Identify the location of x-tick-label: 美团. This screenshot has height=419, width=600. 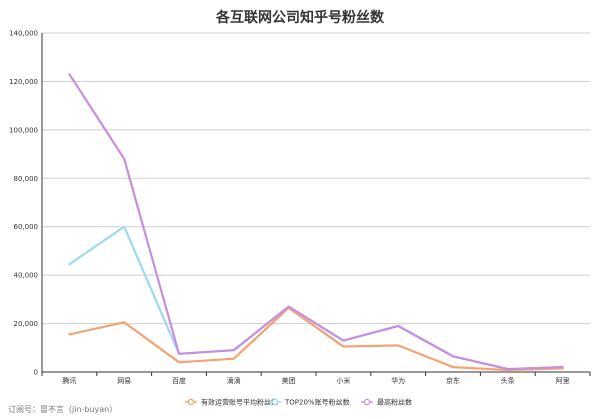
(289, 380).